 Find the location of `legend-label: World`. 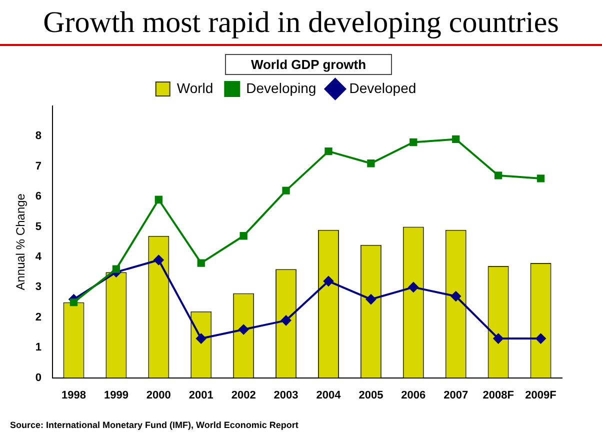

legend-label: World is located at coordinates (195, 88).